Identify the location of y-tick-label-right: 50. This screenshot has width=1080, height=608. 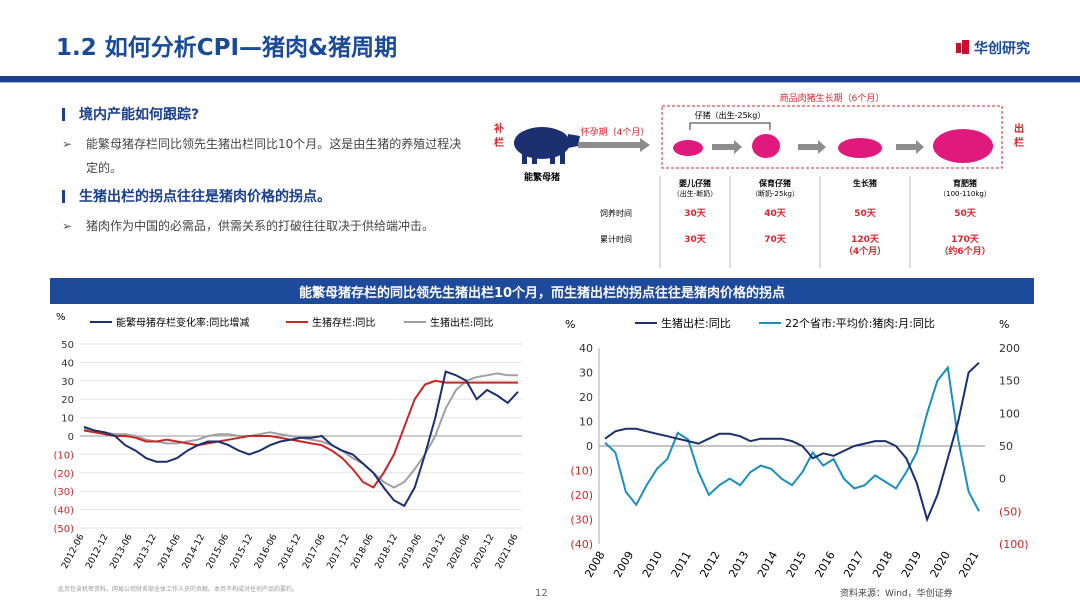
(1006, 446).